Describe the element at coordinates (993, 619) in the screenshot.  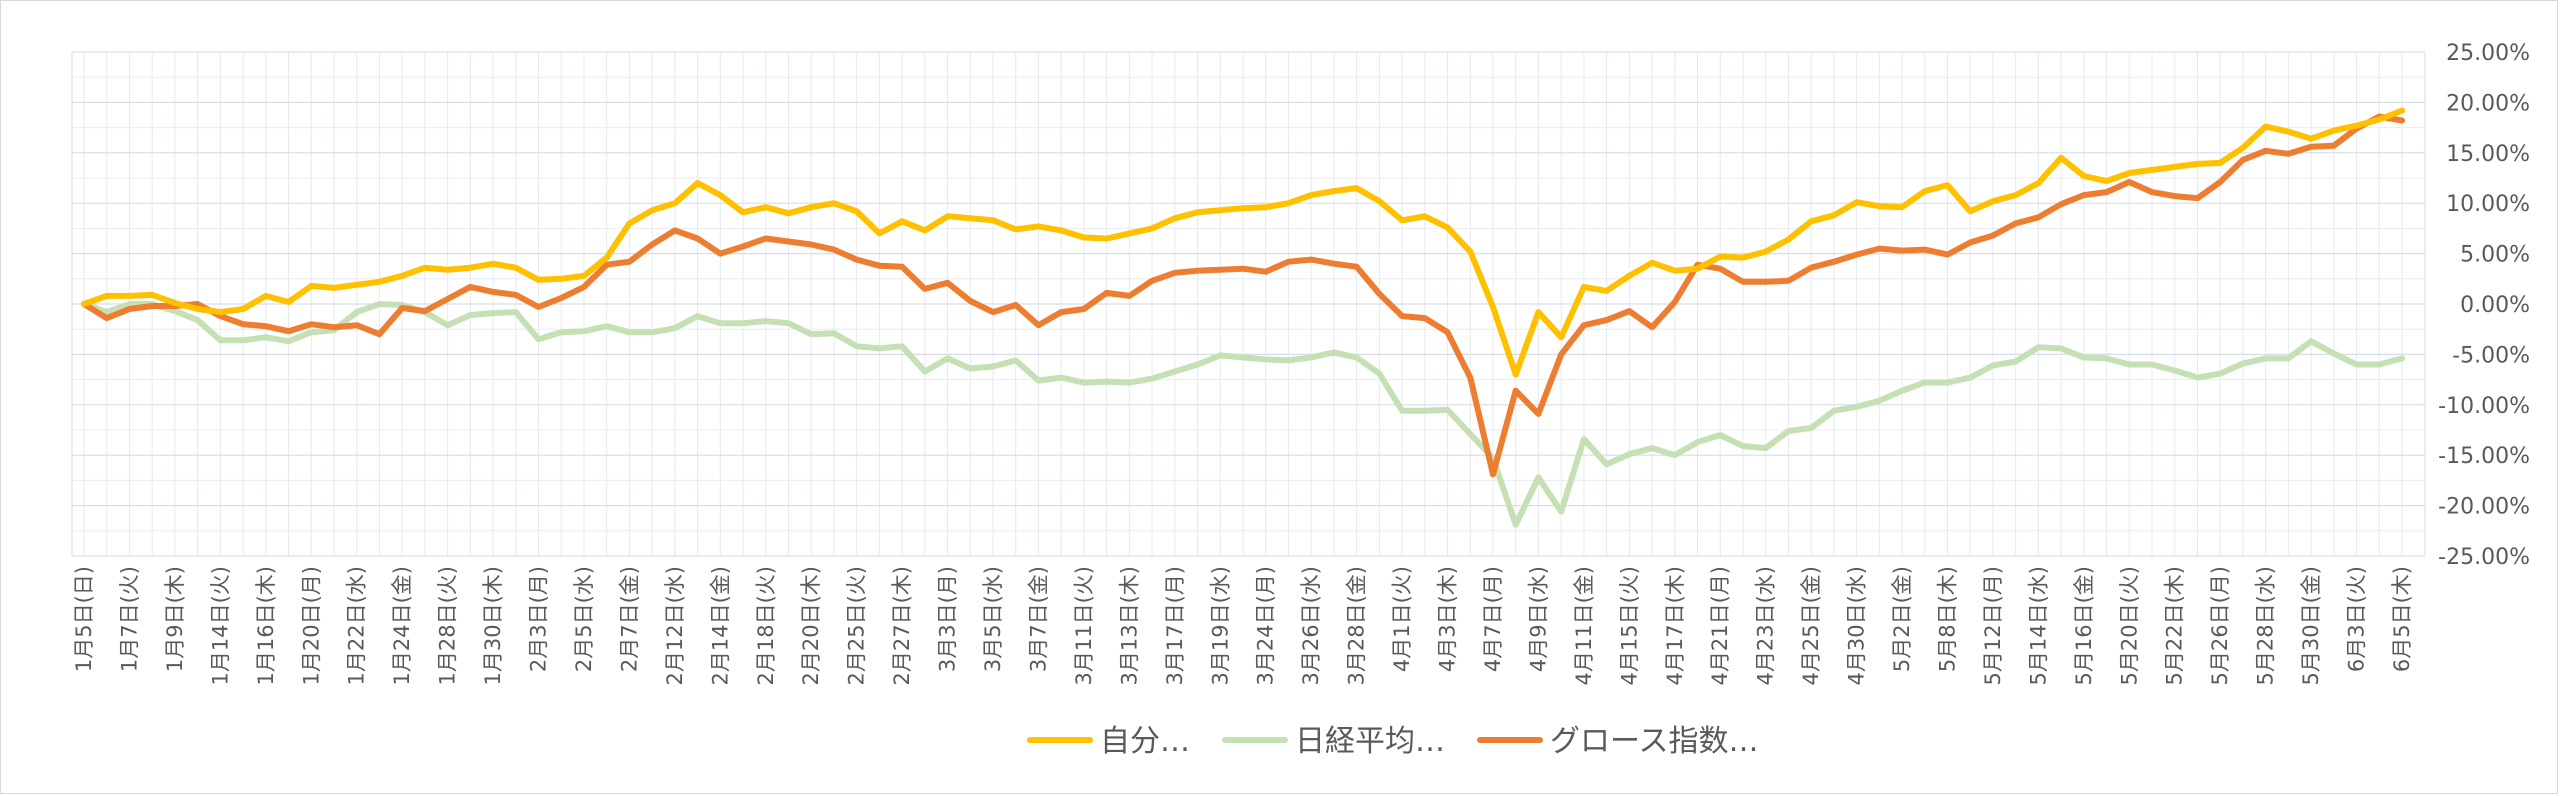
I see `x-tick-label: 3月5日(水)` at that location.